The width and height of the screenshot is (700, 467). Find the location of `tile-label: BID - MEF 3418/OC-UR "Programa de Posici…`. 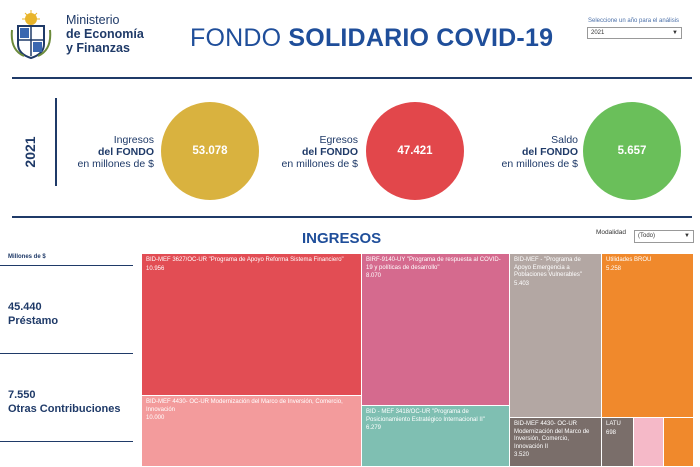

tile-label: BID - MEF 3418/OC-UR "Programa de Posici… is located at coordinates (425, 416).